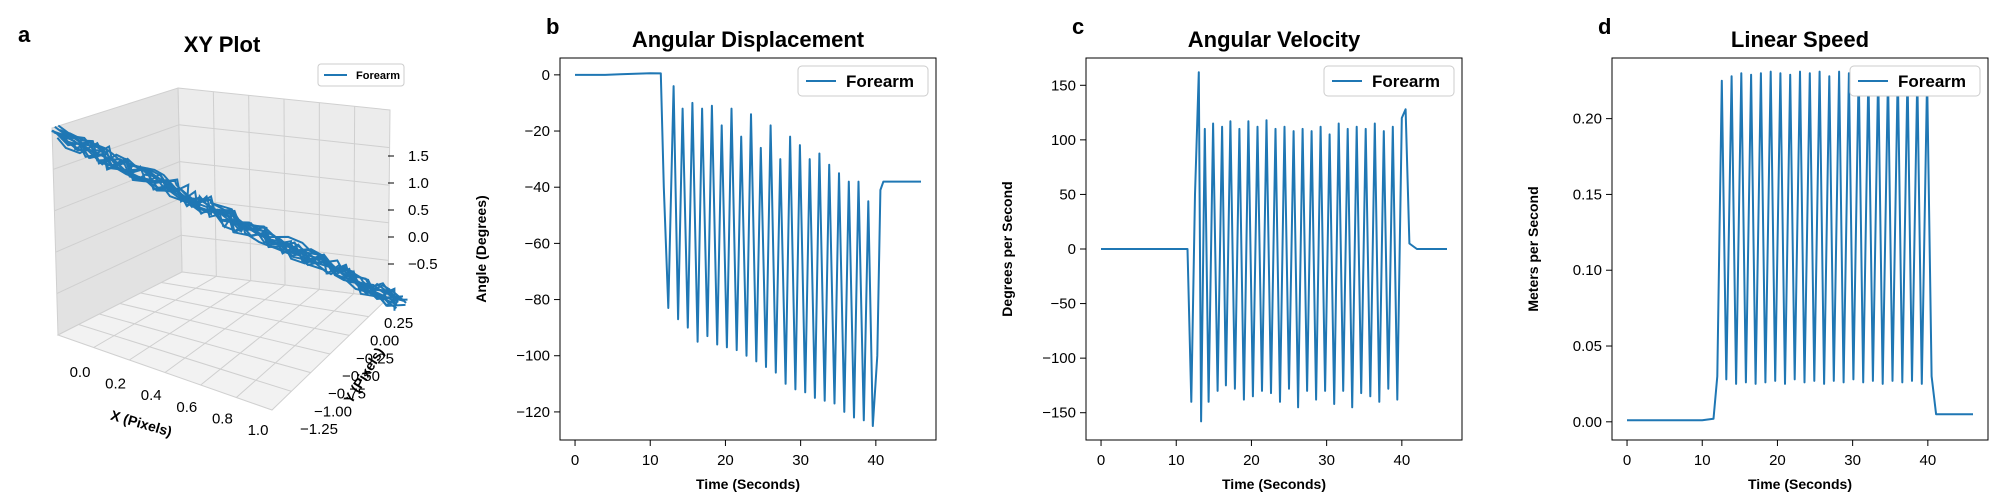 The height and width of the screenshot is (500, 2000). What do you see at coordinates (375, 358) in the screenshot?
I see `y-tick-label: −0.25` at bounding box center [375, 358].